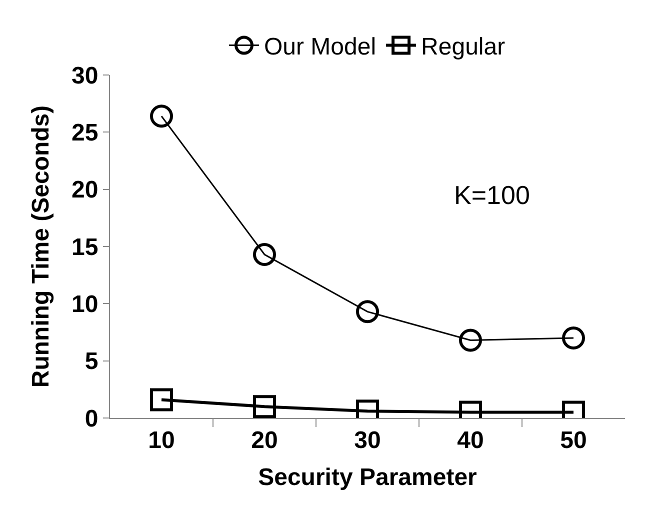 Image resolution: width=665 pixels, height=518 pixels. Describe the element at coordinates (84, 304) in the screenshot. I see `y-tick-label: 10` at that location.